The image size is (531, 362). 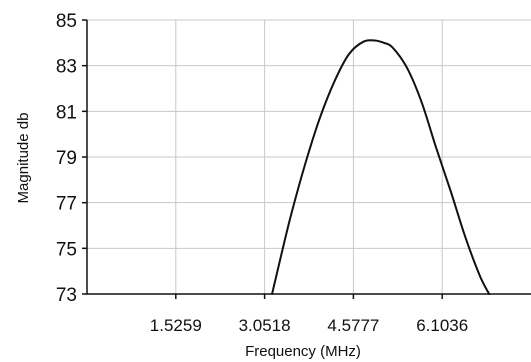 What do you see at coordinates (66, 67) in the screenshot?
I see `y-tick-label: 83` at bounding box center [66, 67].